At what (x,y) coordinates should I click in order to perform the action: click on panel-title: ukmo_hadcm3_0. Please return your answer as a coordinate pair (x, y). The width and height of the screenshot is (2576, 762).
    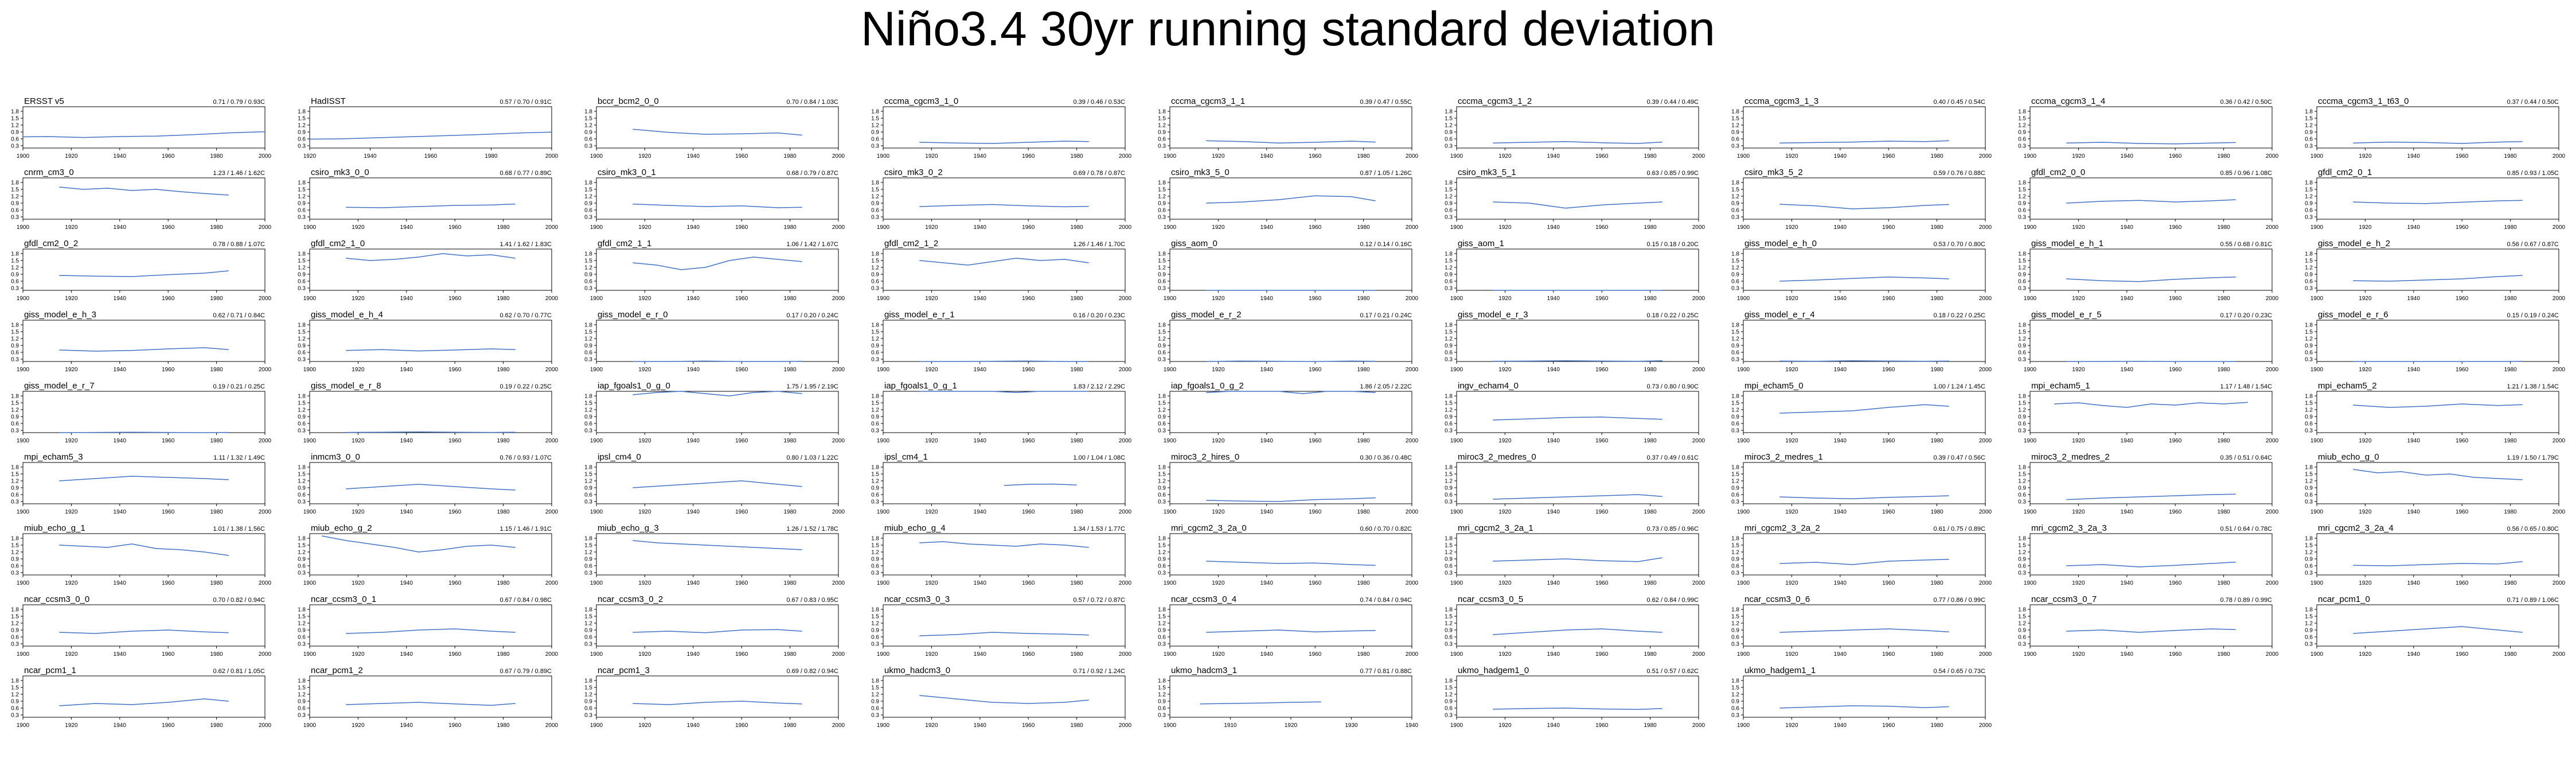
    Looking at the image, I should click on (917, 671).